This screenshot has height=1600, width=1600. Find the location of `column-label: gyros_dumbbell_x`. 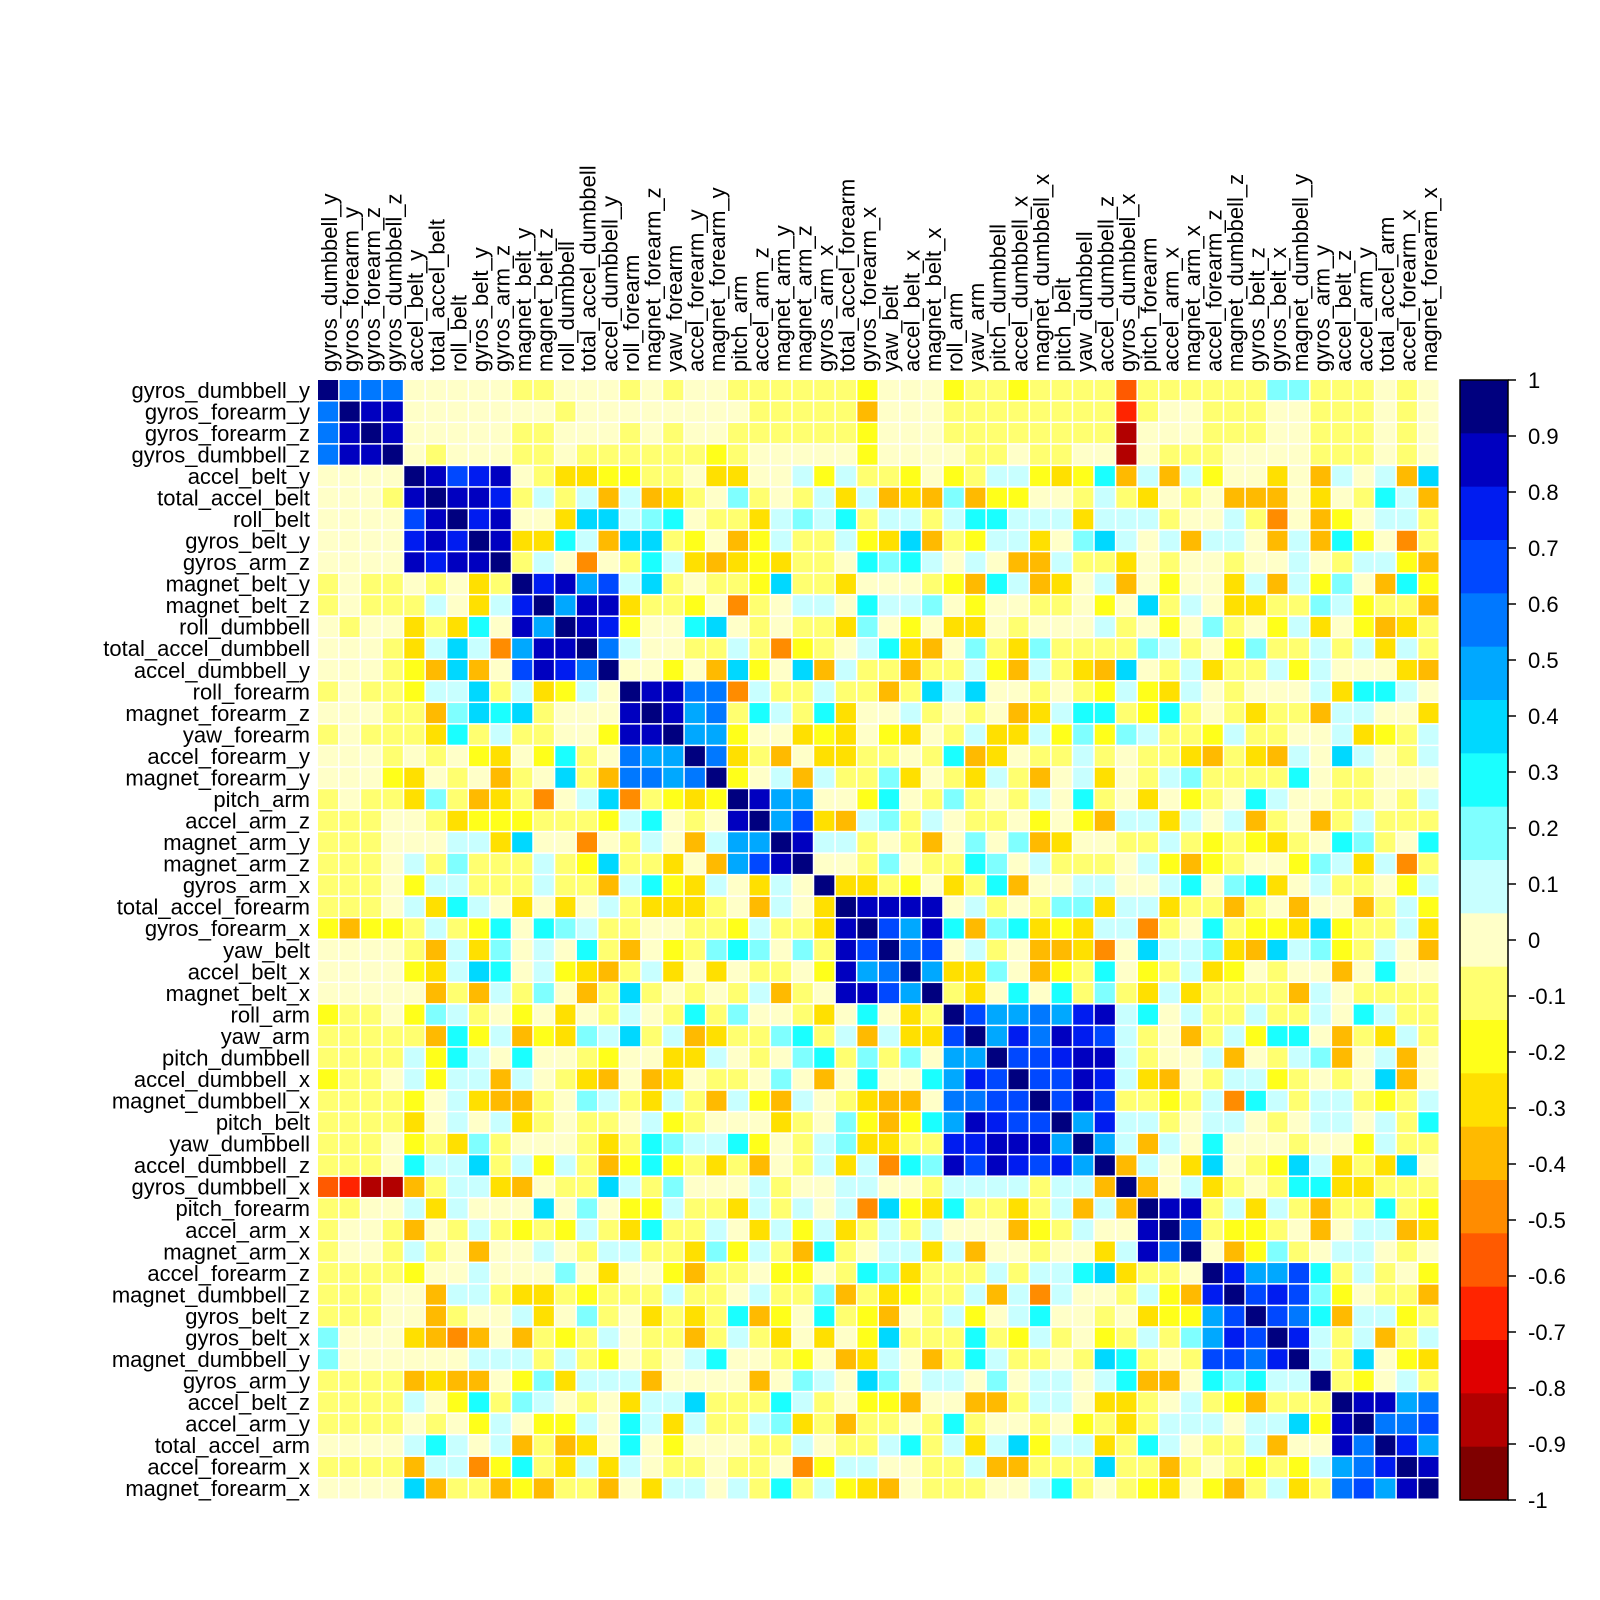

column-label: gyros_dumbbell_x is located at coordinates (1127, 282).